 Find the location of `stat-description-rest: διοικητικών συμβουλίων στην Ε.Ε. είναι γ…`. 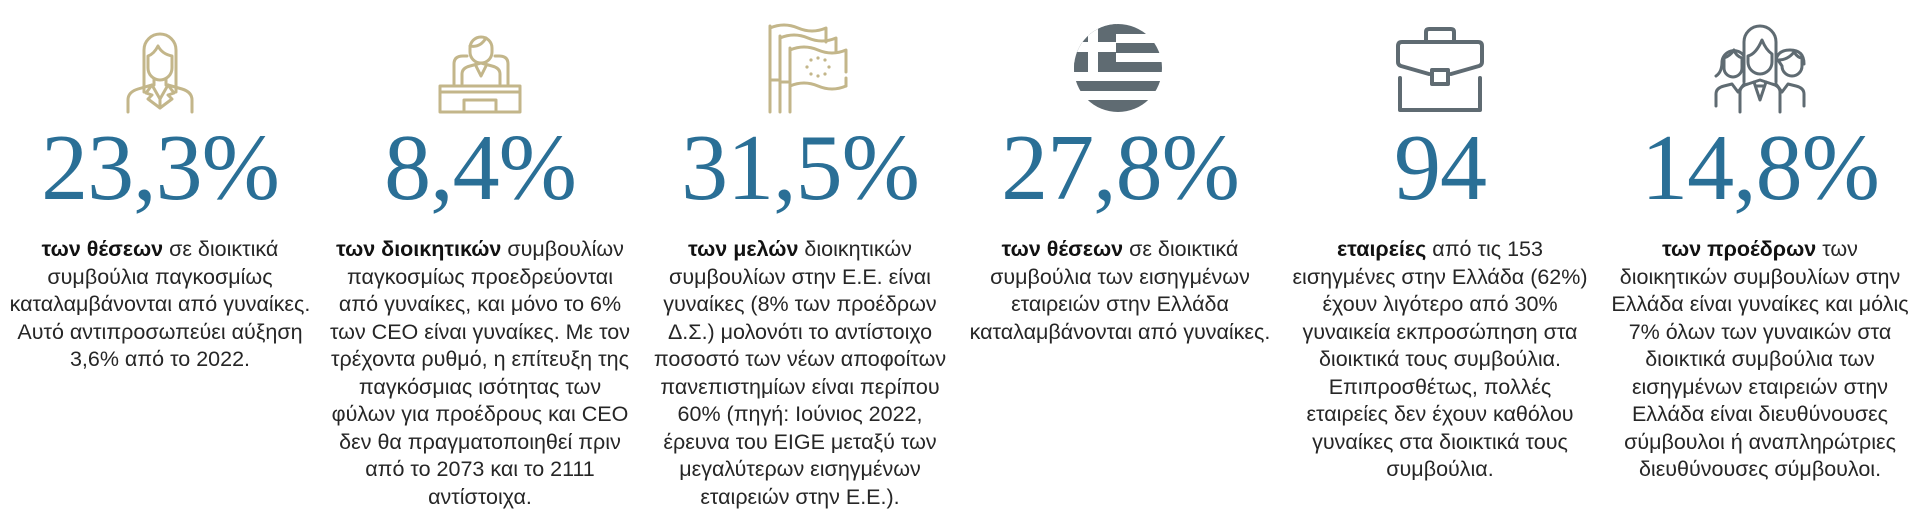

stat-description-rest: διοικητικών συμβουλίων στην Ε.Ε. είναι γ… is located at coordinates (800, 373).